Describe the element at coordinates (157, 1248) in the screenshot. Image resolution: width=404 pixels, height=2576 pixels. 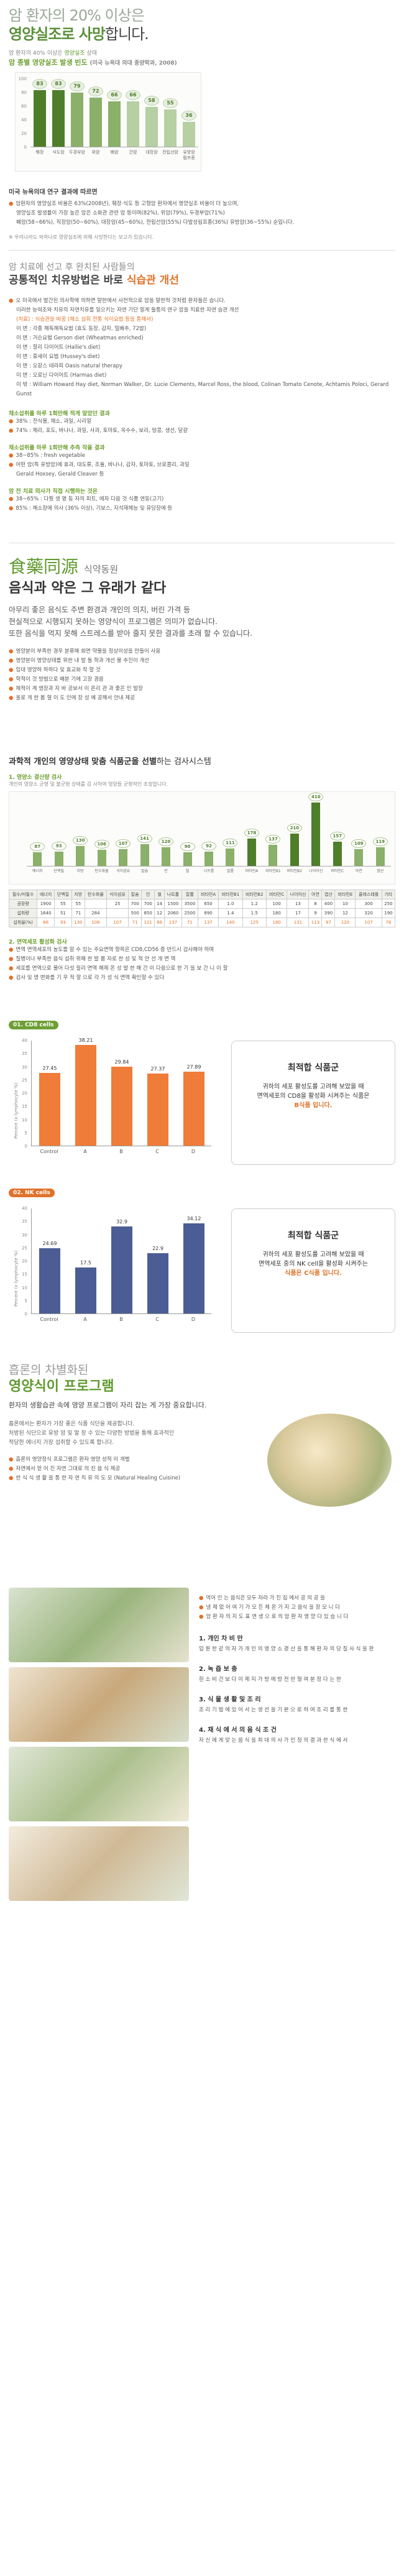
I see `nk-value: 22.9` at that location.